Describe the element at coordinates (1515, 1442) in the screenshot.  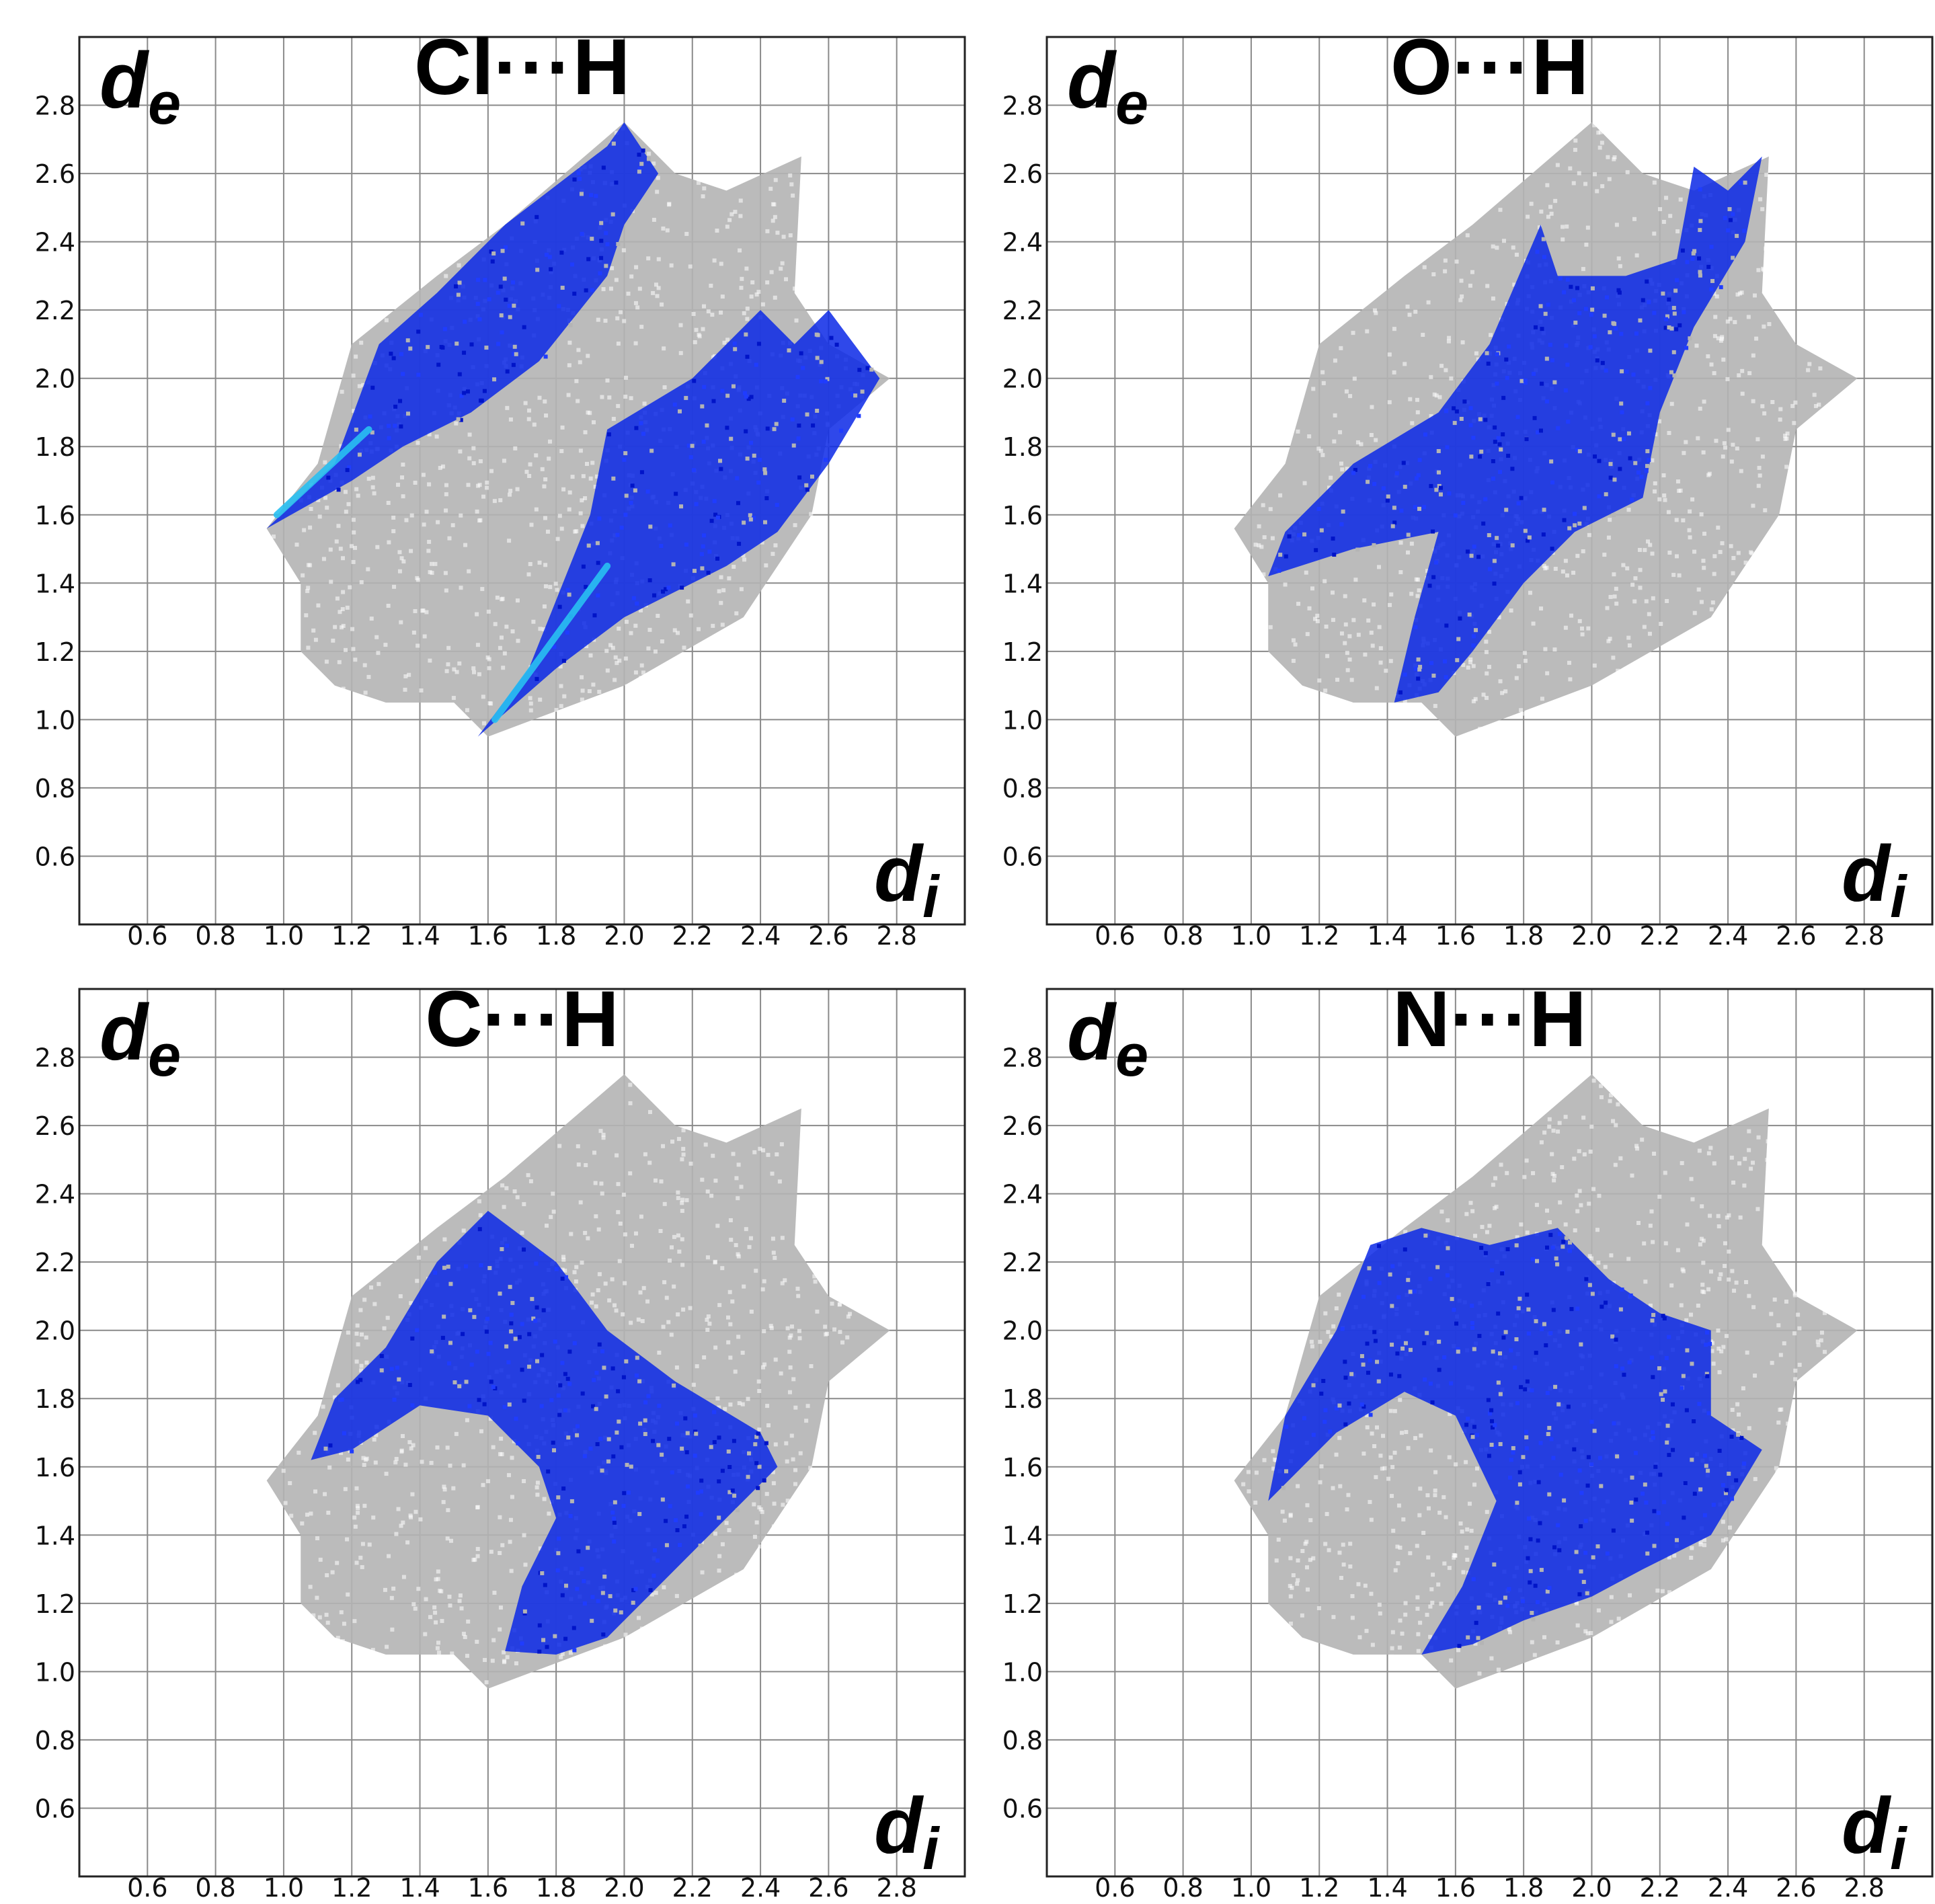
I see `highlighted-contacts` at that location.